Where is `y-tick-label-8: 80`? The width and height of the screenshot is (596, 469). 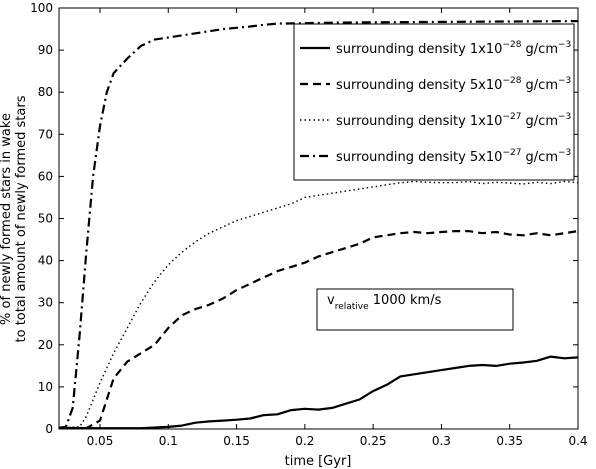 y-tick-label-8: 80 is located at coordinates (45, 92).